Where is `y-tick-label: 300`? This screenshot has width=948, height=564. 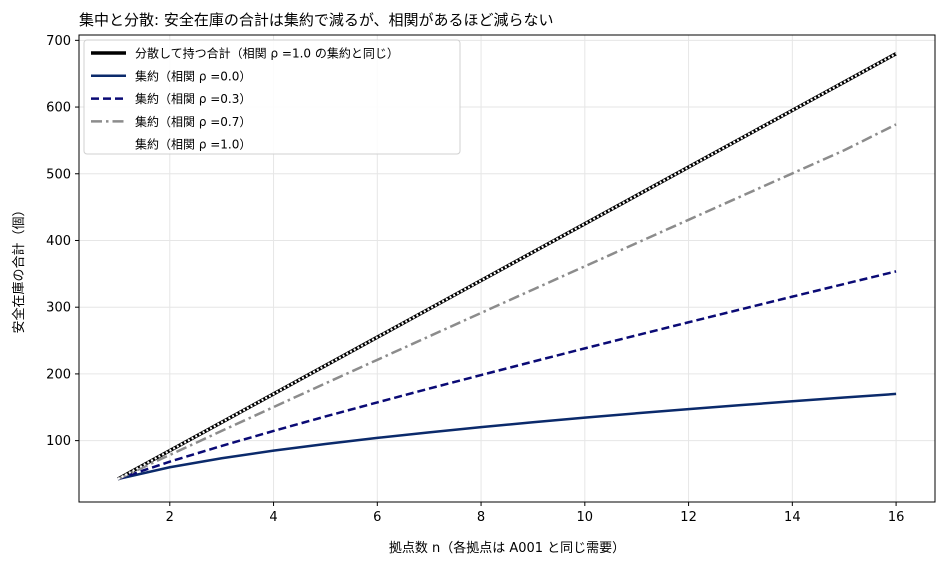
y-tick-label: 300 is located at coordinates (58, 308).